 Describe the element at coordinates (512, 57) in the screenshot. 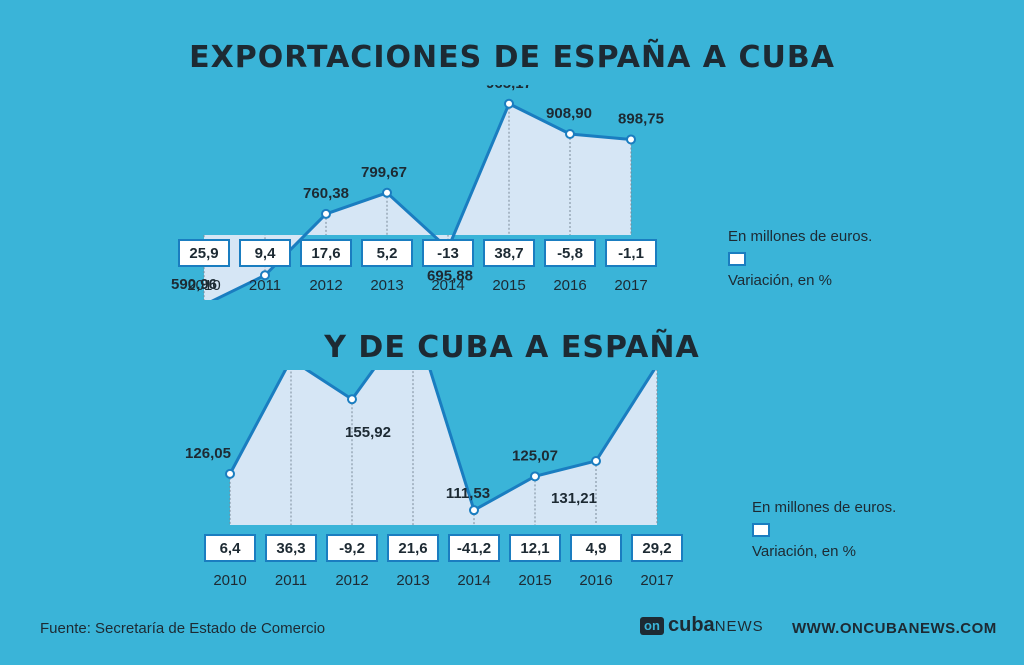

I see `chart-title-exports: EXPORTACIONES DE ESPAÑA A CUBA` at that location.